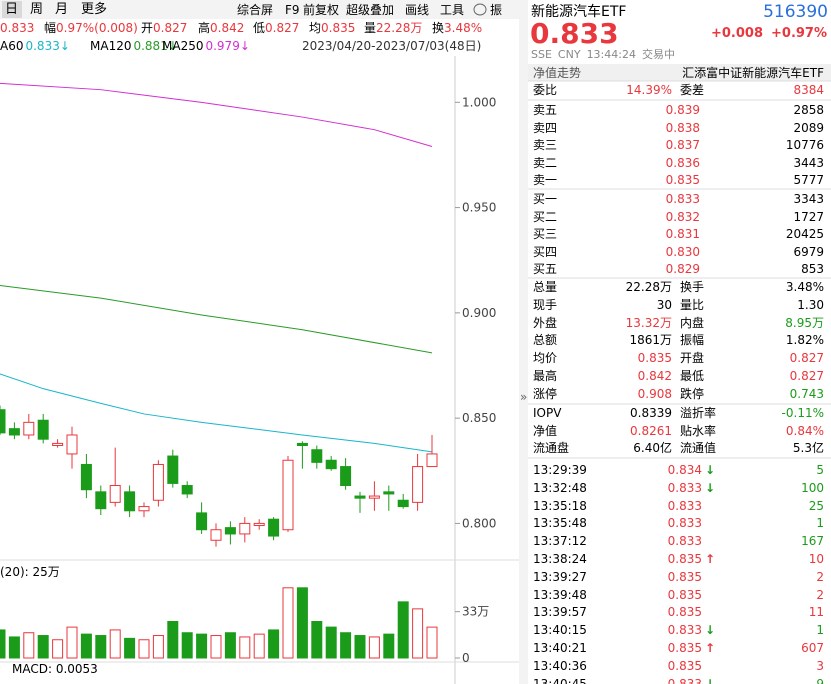 Image resolution: width=831 pixels, height=684 pixels. Describe the element at coordinates (692, 90) in the screenshot. I see `field-label: 委差` at that location.